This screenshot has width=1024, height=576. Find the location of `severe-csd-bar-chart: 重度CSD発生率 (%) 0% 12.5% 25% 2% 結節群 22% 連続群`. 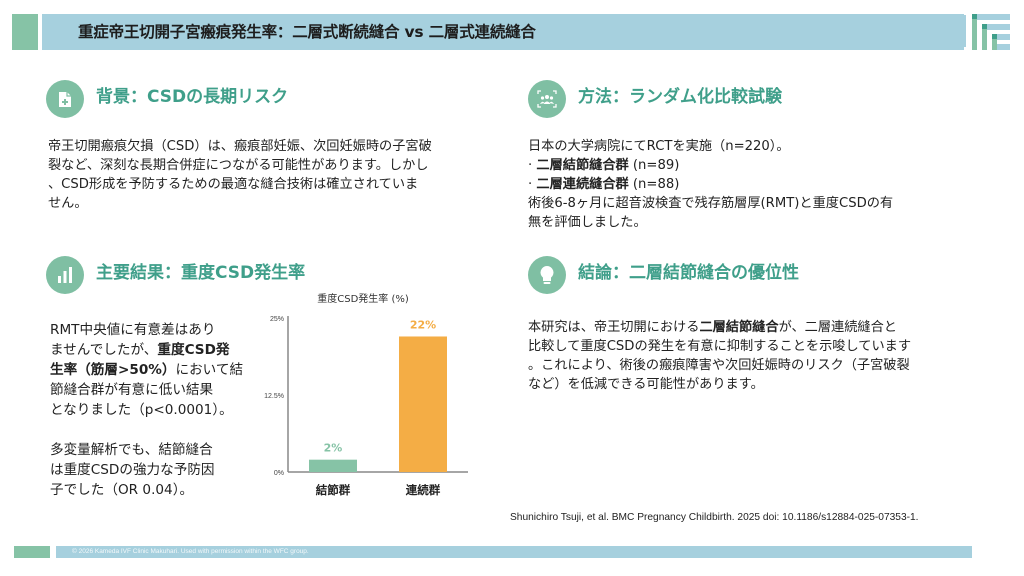

severe-csd-bar-chart: 重度CSD発生率 (%) 0% 12.5% 25% 2% 結節群 22% 連続群 is located at coordinates (366, 394).